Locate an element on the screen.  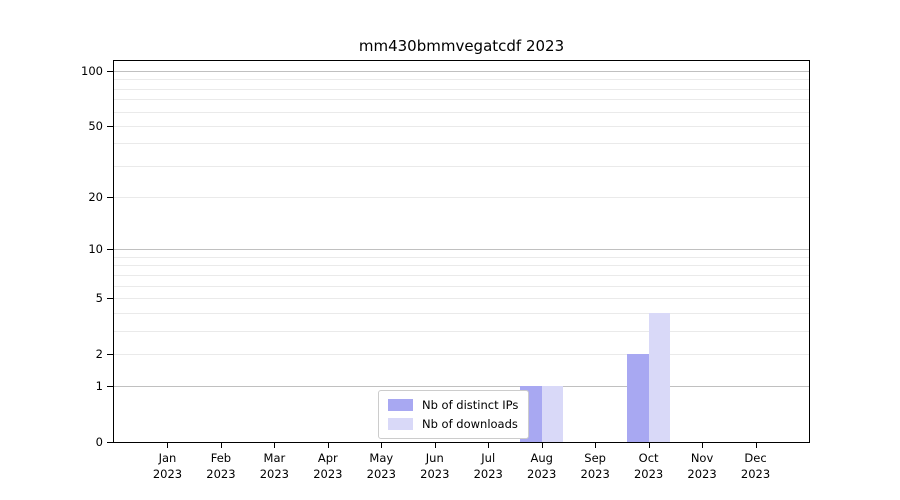
legend-entry-downloads: Nb of downloads is located at coordinates (453, 424).